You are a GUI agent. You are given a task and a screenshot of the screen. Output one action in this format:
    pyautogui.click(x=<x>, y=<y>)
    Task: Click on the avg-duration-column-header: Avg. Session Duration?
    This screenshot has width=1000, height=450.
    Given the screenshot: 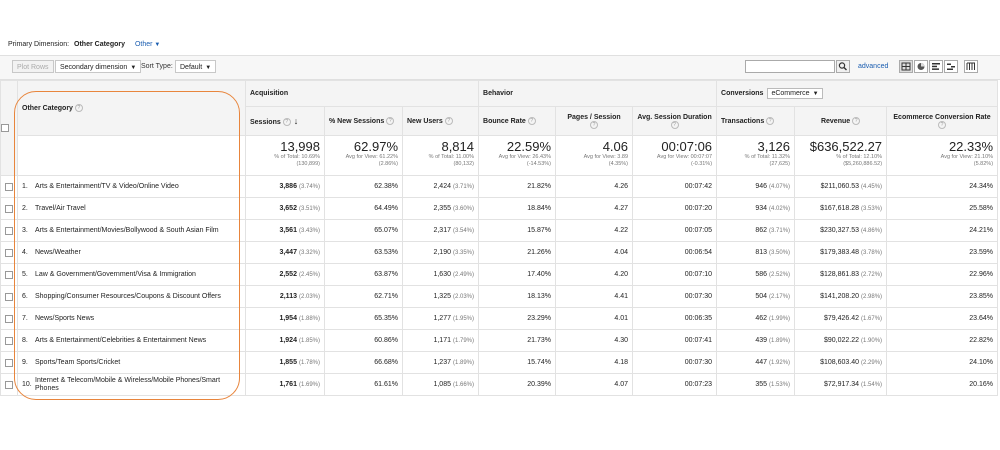 What is the action you would take?
    pyautogui.click(x=675, y=121)
    